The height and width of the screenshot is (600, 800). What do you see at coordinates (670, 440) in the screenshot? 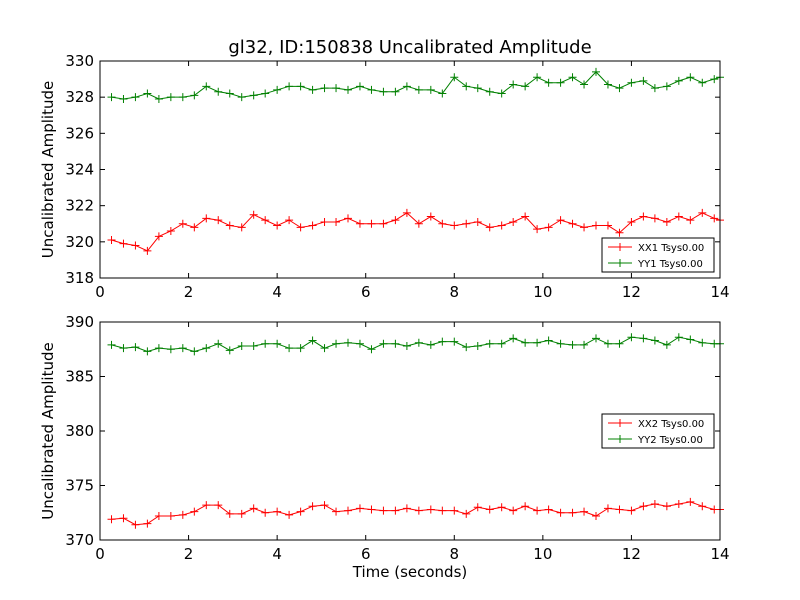
I see `legend-label: YY2 Tsys0.00` at bounding box center [670, 440].